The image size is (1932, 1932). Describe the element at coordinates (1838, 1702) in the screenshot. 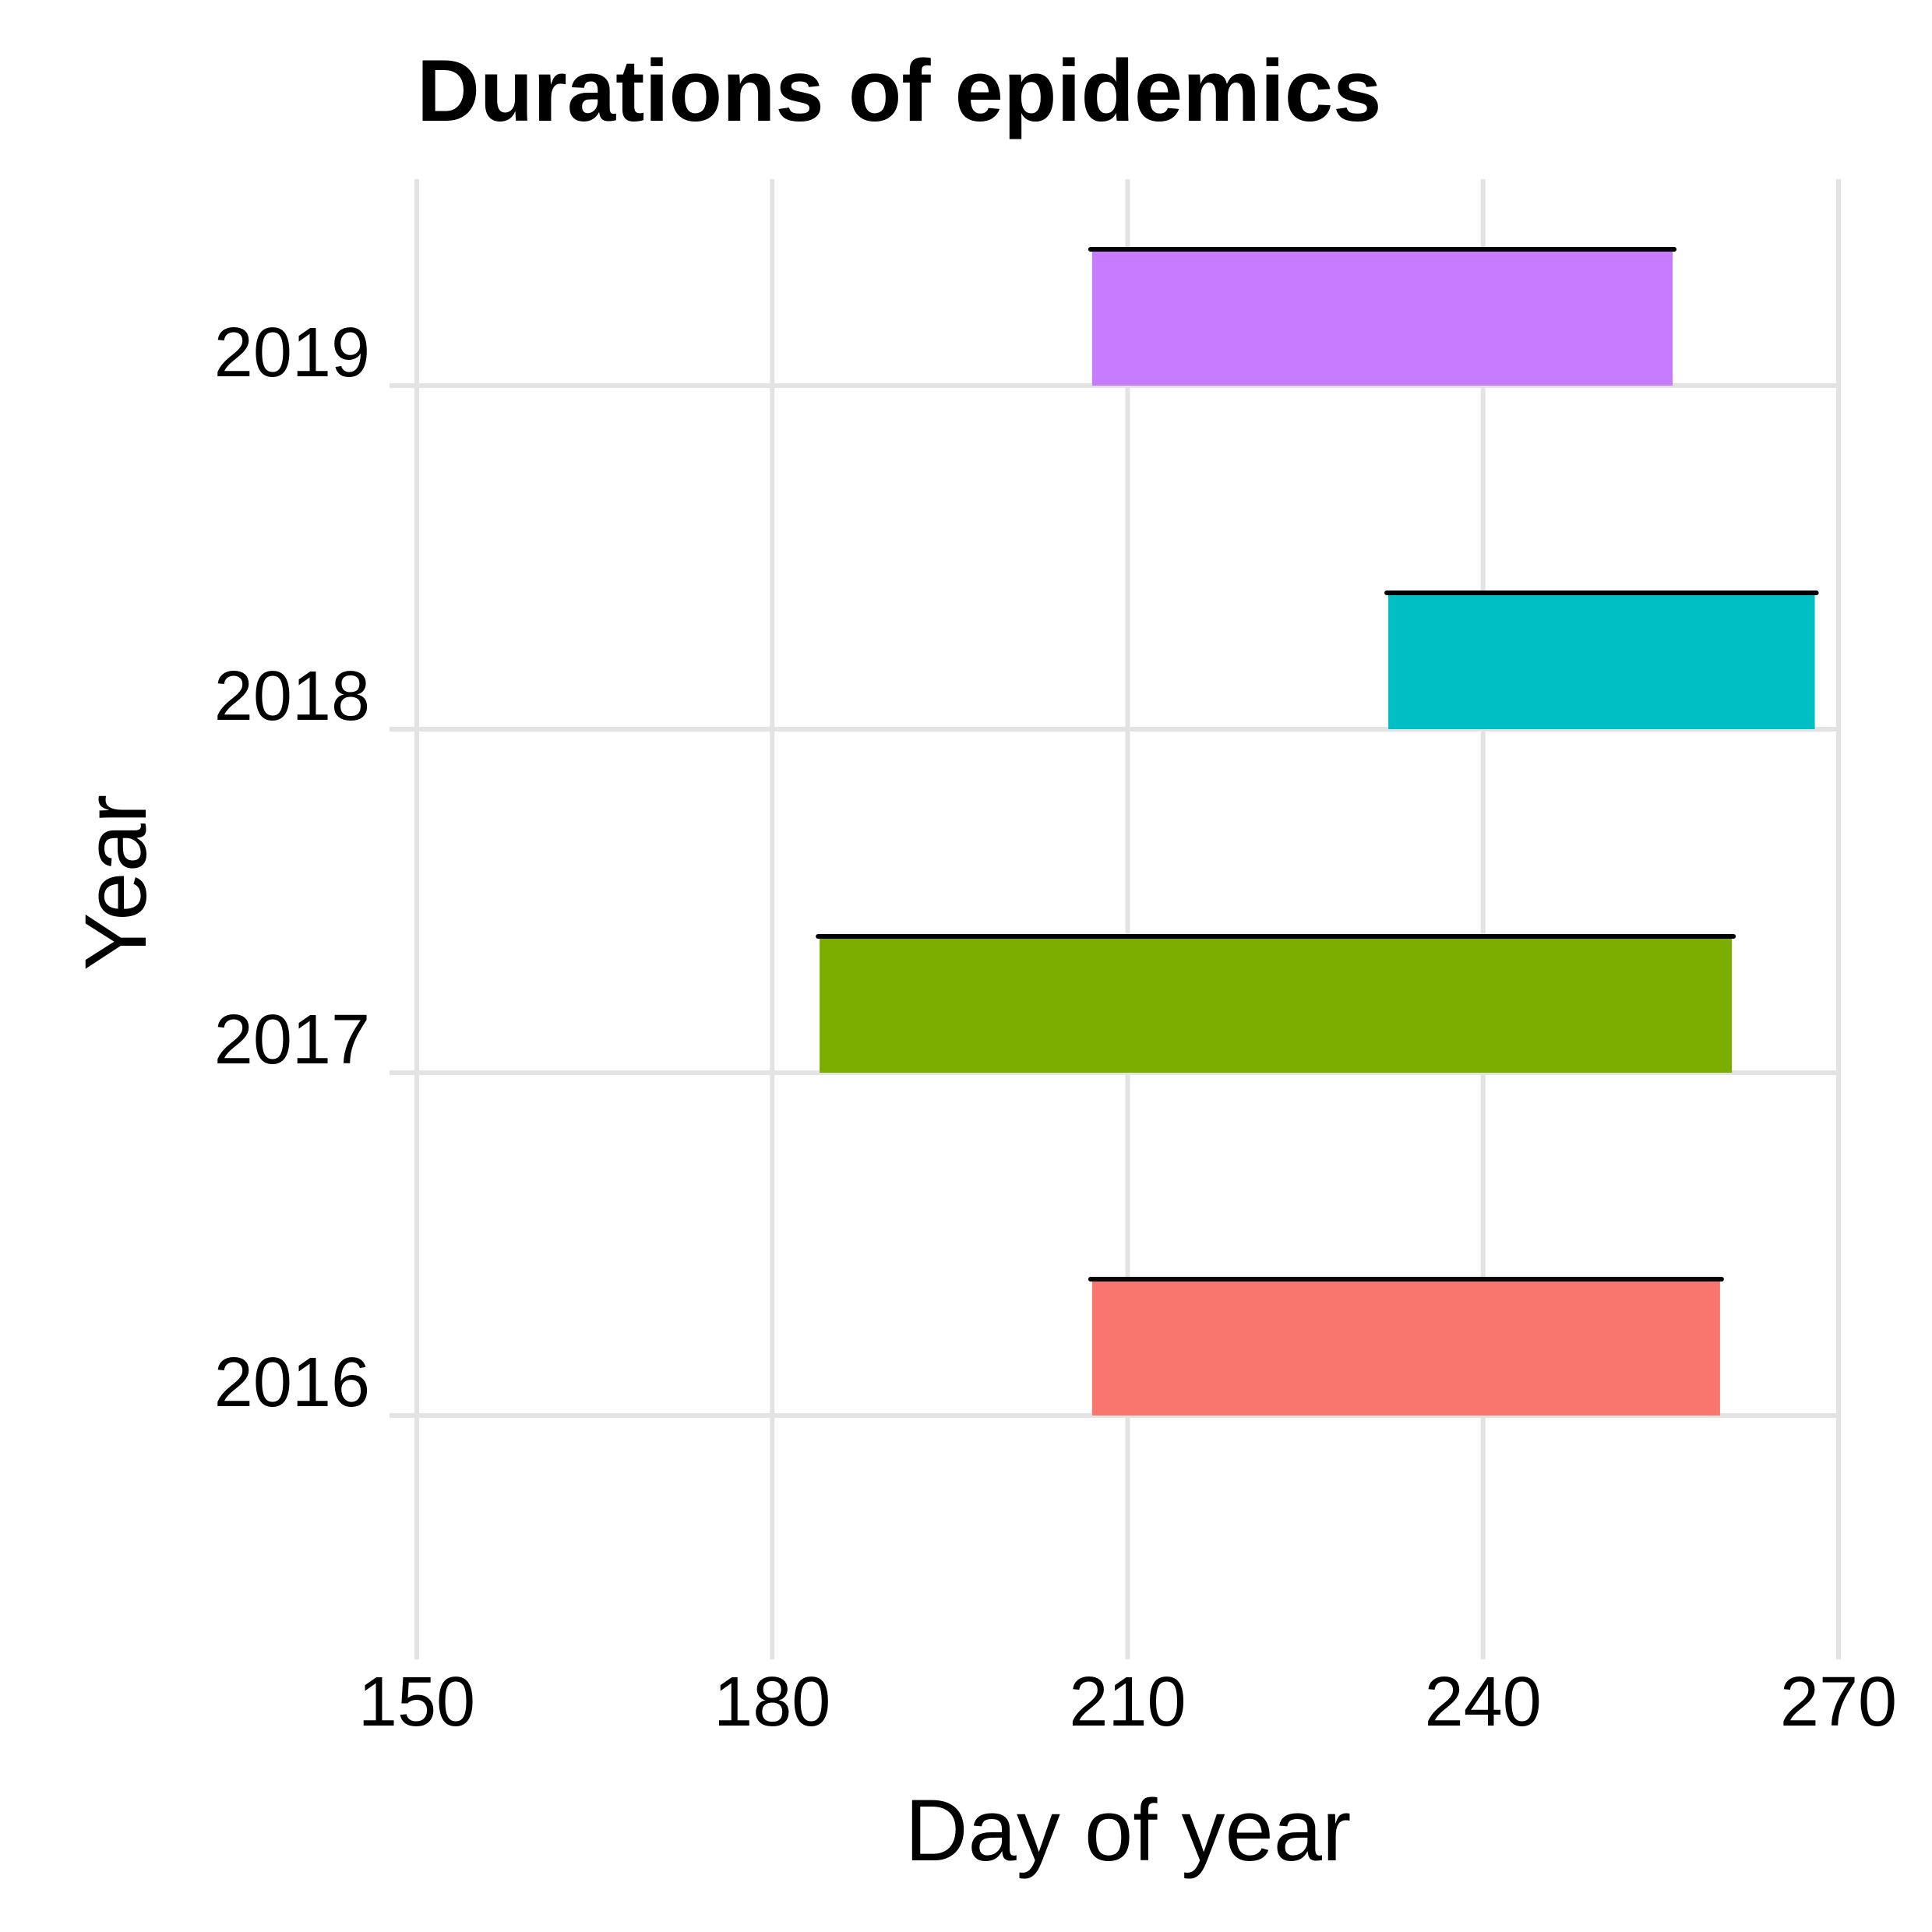

I see `x-tick-label-270: 270` at that location.